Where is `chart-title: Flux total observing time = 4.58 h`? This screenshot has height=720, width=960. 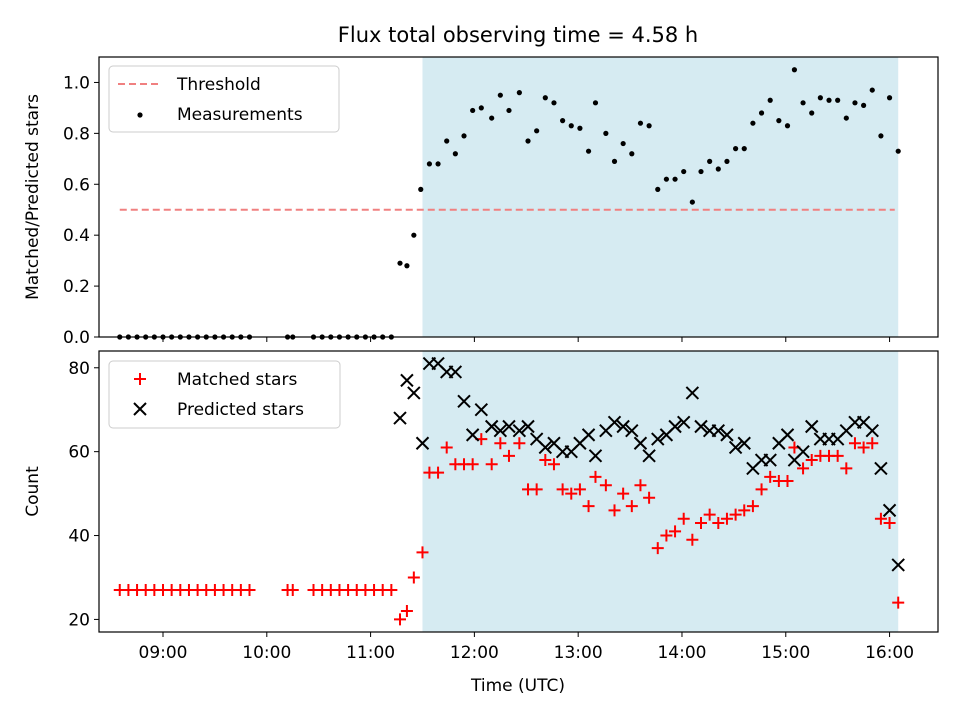
chart-title: Flux total observing time = 4.58 h is located at coordinates (518, 35).